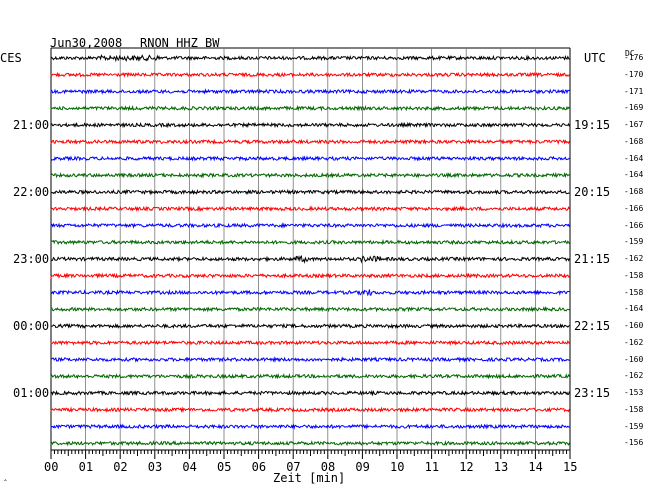 The height and width of the screenshot is (494, 650). I want to click on x-tick-label: 15, so click(570, 467).